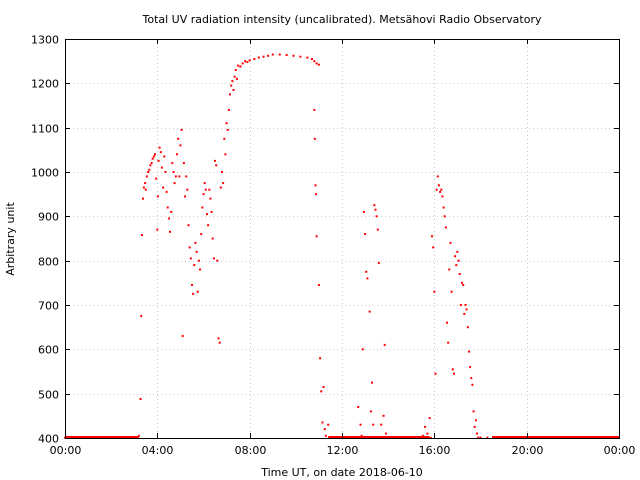 The height and width of the screenshot is (480, 640). I want to click on x-tick-label: 04:00, so click(158, 450).